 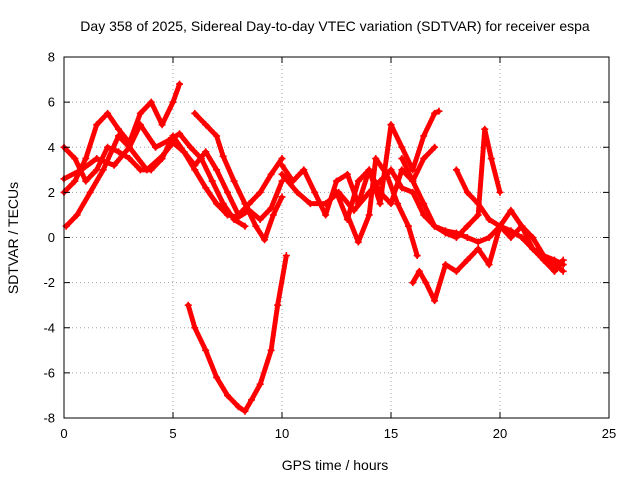 I want to click on y-axis-label: SDTVAR / TECUs, so click(x=13, y=238).